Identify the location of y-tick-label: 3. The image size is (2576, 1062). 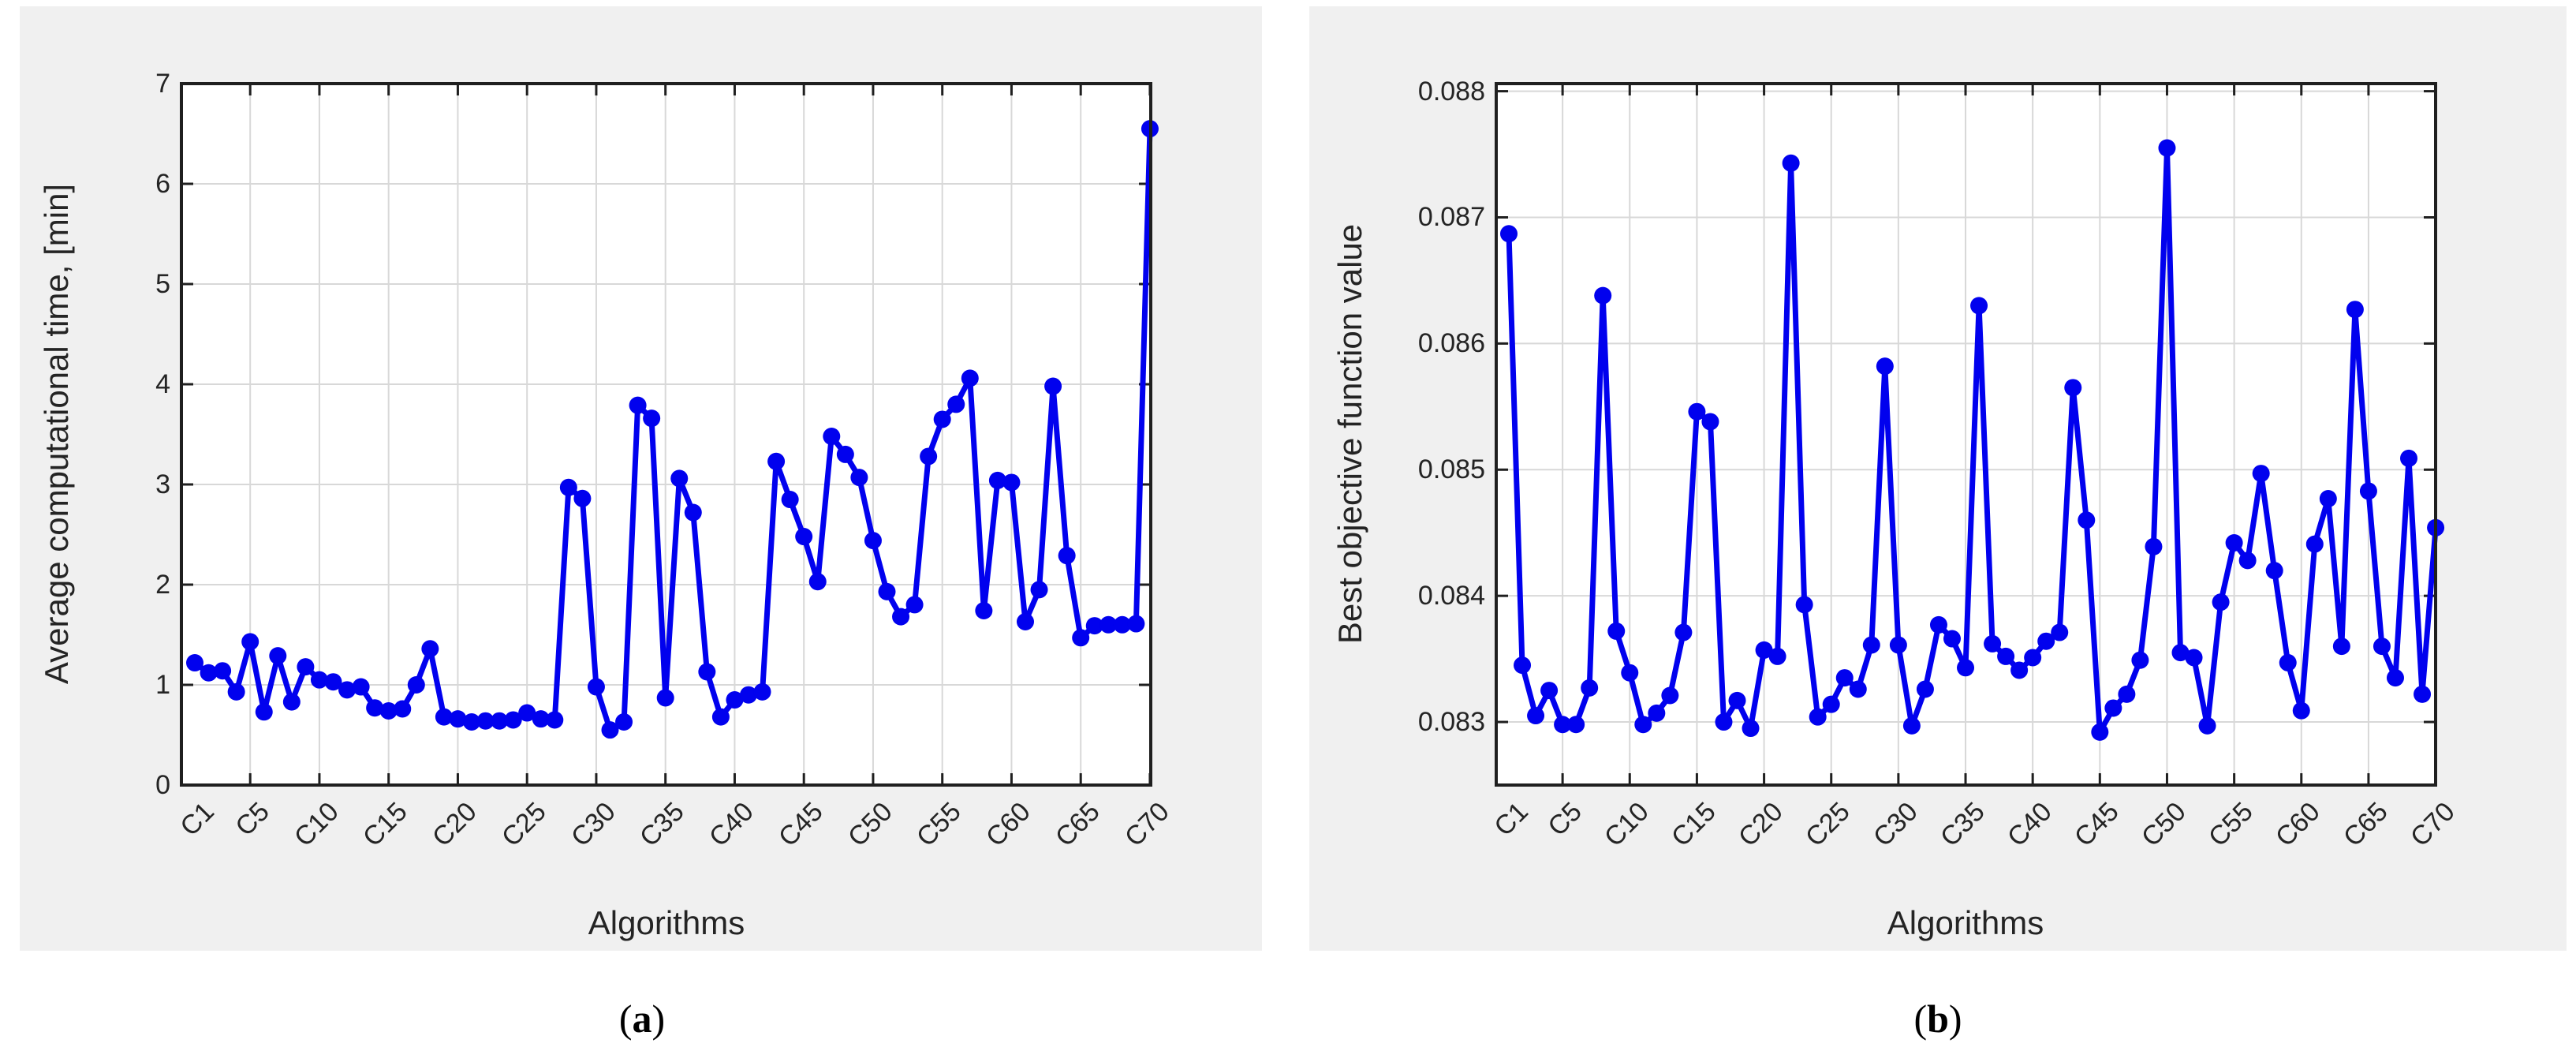
(162, 484).